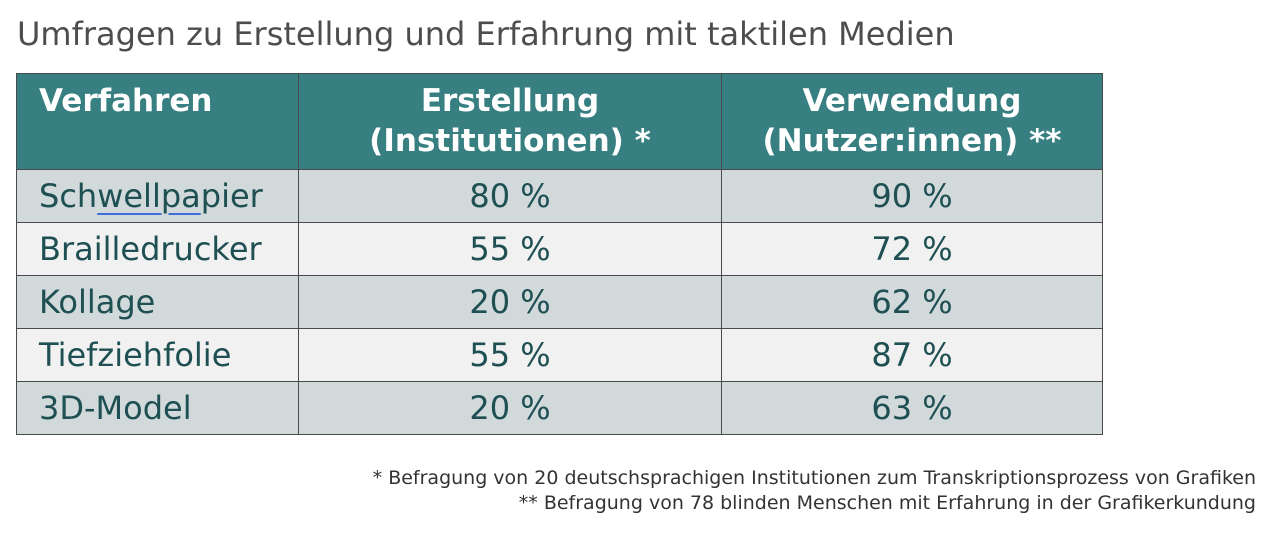  Describe the element at coordinates (157, 302) in the screenshot. I see `cell-method: Kollage` at that location.